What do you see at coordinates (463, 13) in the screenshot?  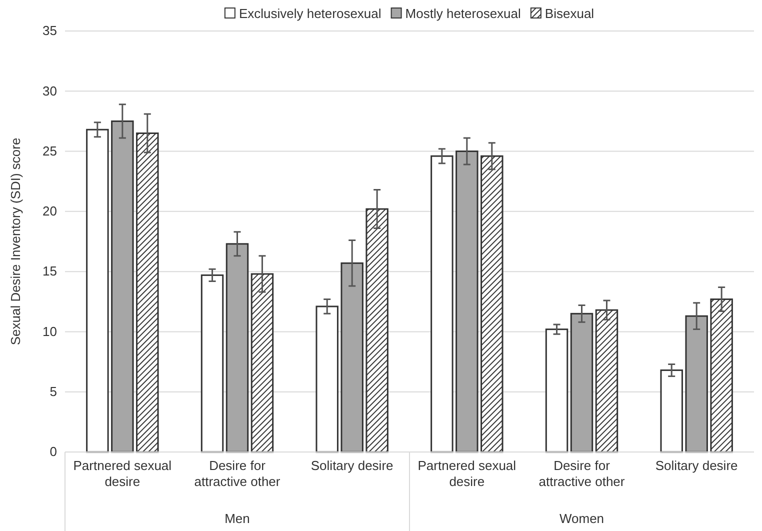 I see `legend-label: Mostly heterosexual` at bounding box center [463, 13].